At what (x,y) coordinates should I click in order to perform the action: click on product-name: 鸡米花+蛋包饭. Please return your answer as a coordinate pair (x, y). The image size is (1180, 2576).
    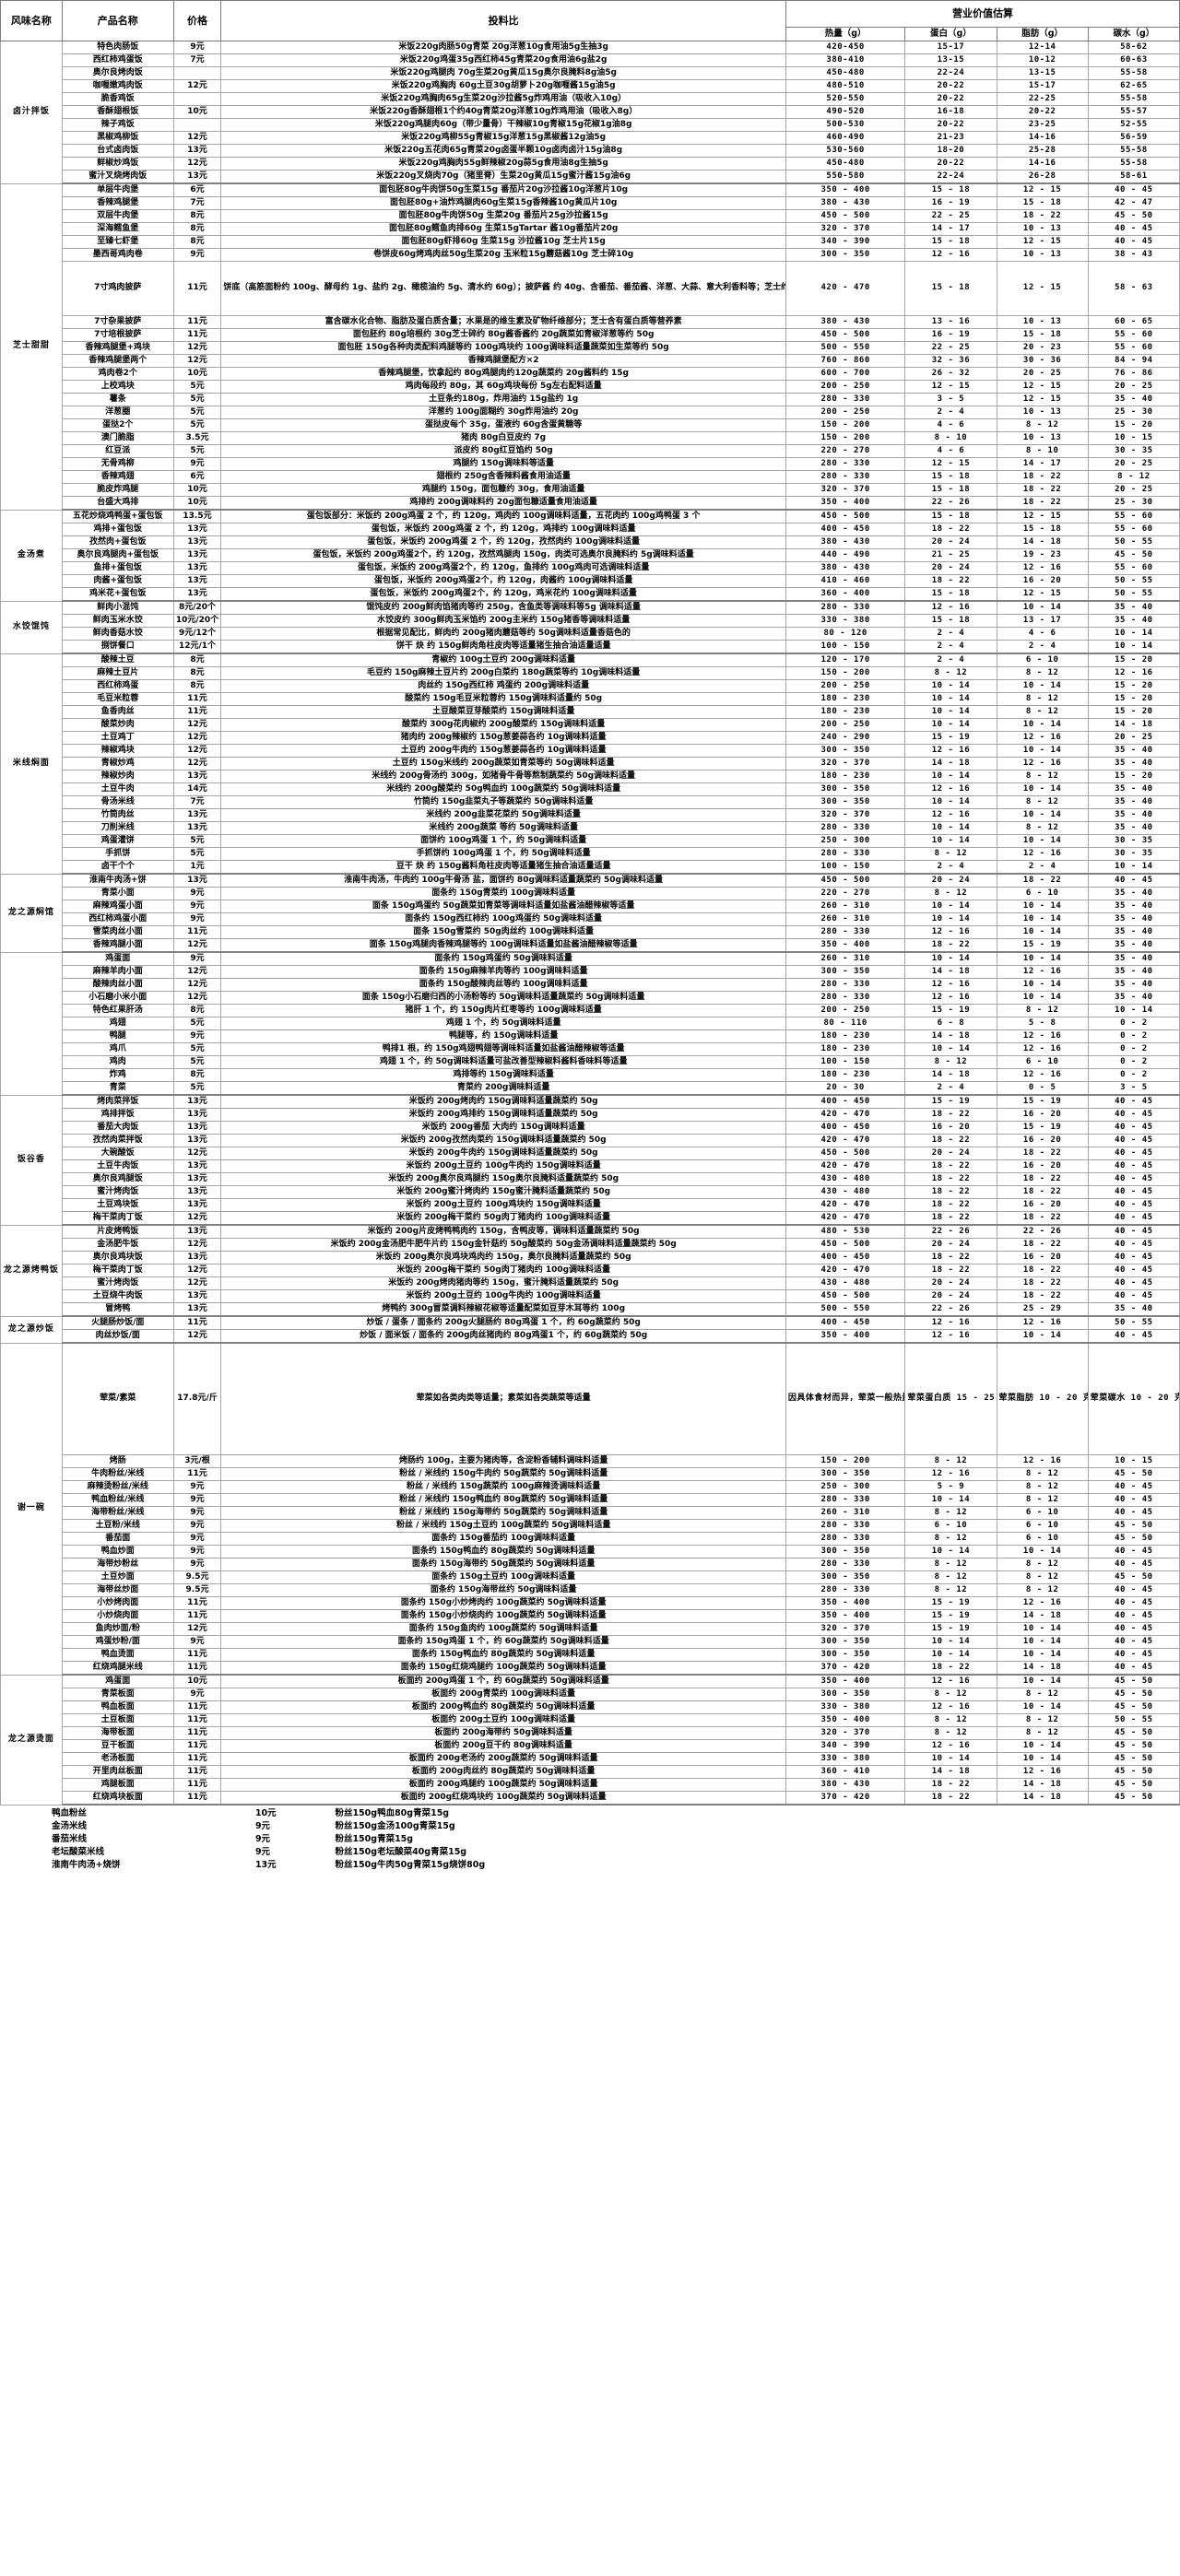
    Looking at the image, I should click on (117, 594).